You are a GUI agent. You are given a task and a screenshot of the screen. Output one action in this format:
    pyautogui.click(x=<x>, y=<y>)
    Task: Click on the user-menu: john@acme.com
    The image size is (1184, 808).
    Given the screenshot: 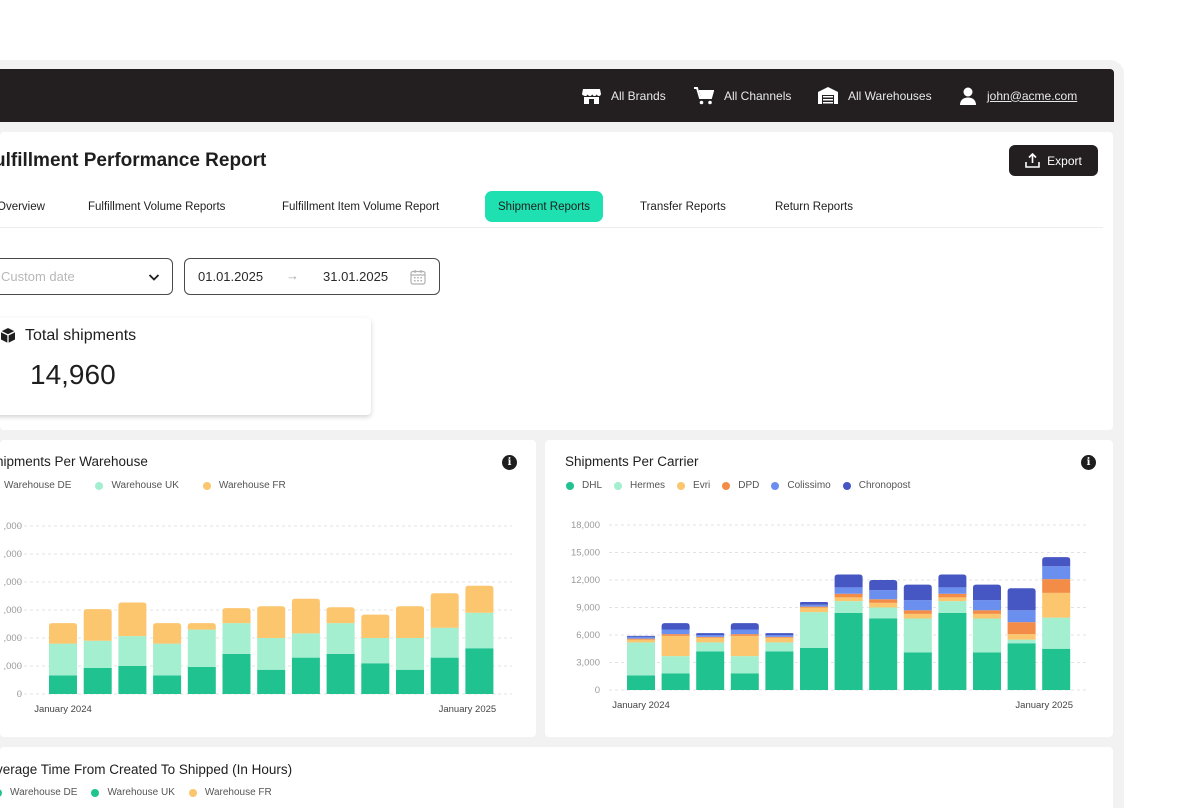 What is the action you would take?
    pyautogui.click(x=1018, y=95)
    